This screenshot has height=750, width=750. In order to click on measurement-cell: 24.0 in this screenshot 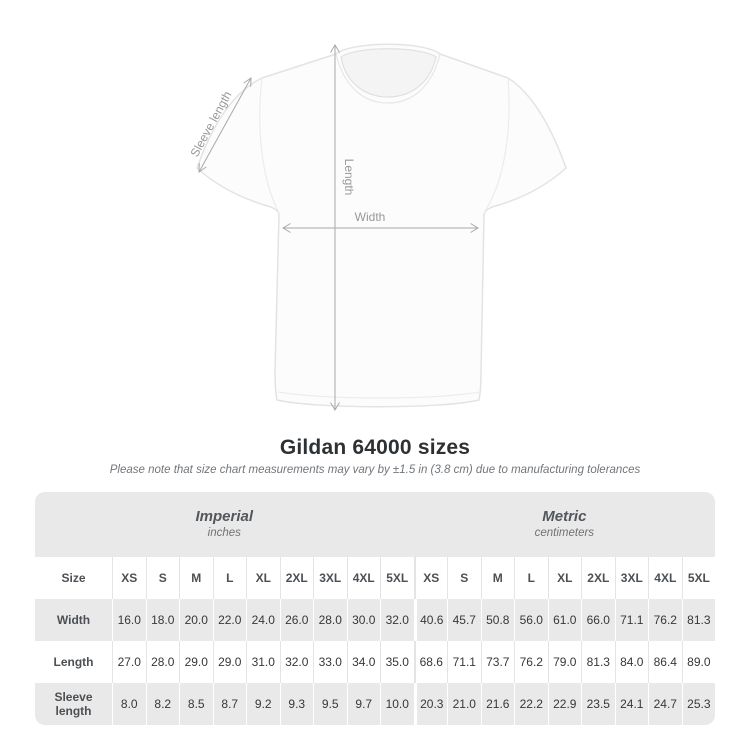, I will do `click(263, 620)`.